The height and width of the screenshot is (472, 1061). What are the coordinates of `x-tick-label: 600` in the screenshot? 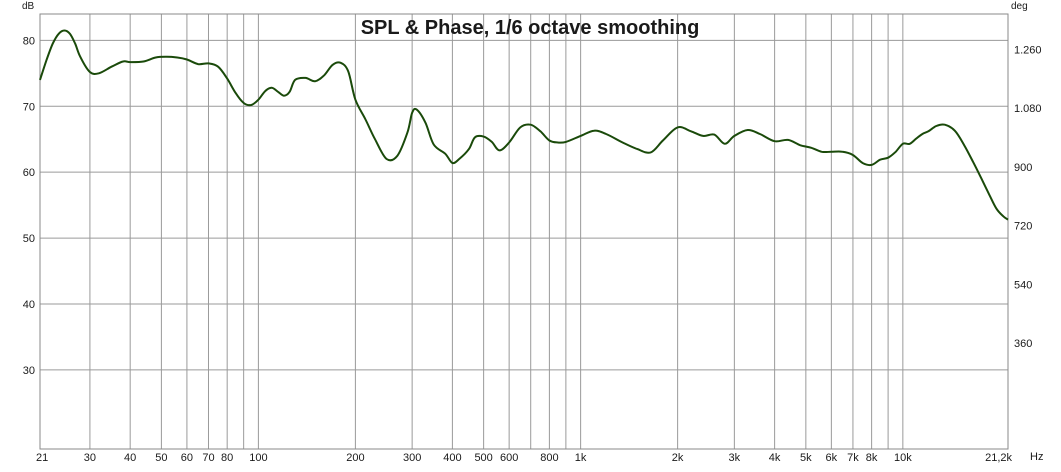 It's located at (509, 458).